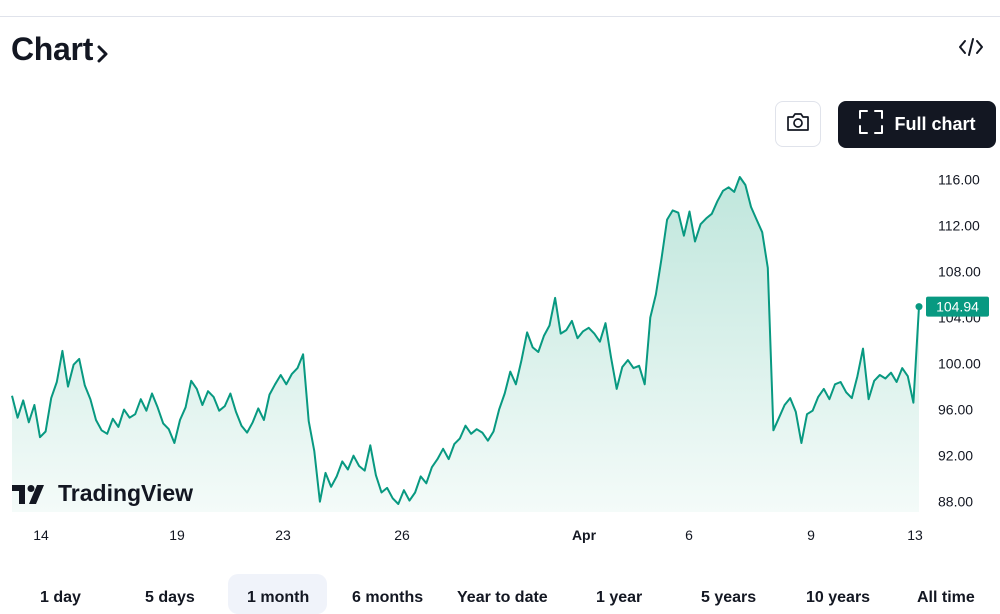 This screenshot has height=614, width=1000. What do you see at coordinates (277, 594) in the screenshot?
I see `range-1-month: 1 month` at bounding box center [277, 594].